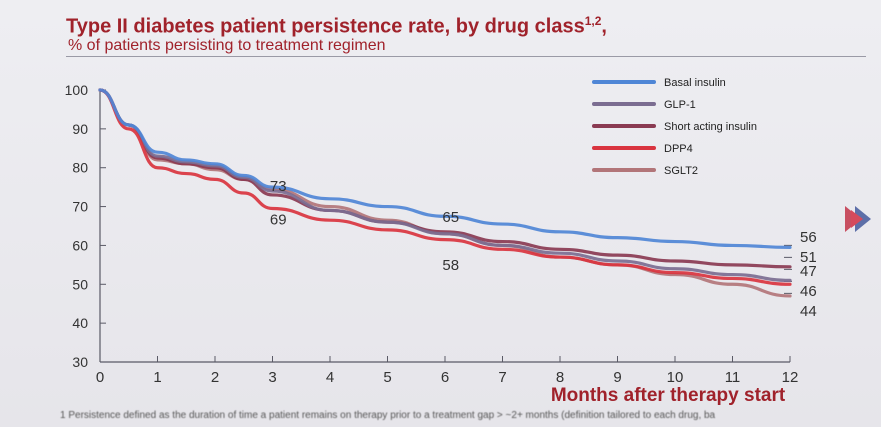  I want to click on legend-label: Short acting insulin, so click(710, 127).